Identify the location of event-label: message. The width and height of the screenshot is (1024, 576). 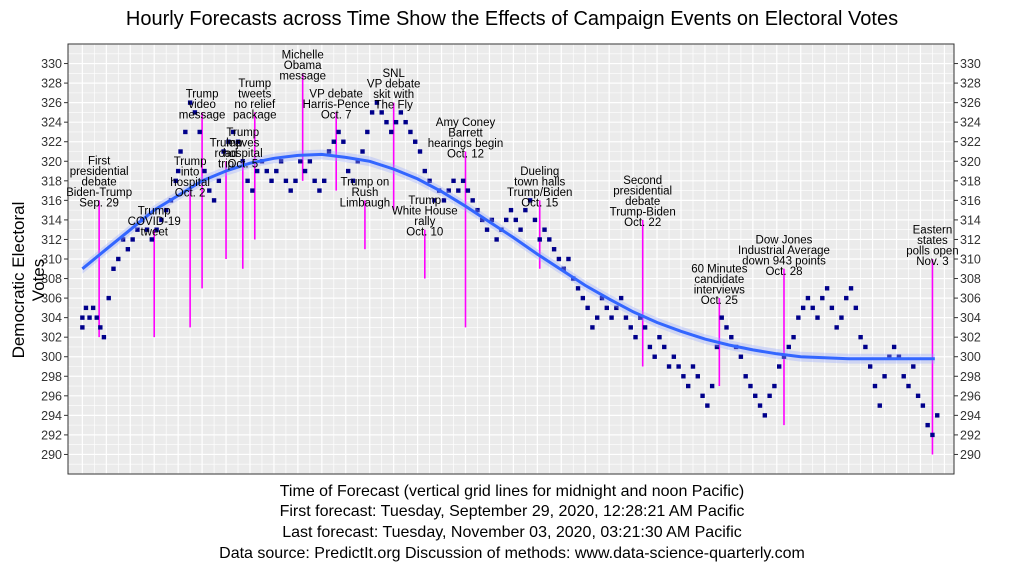
(202, 115).